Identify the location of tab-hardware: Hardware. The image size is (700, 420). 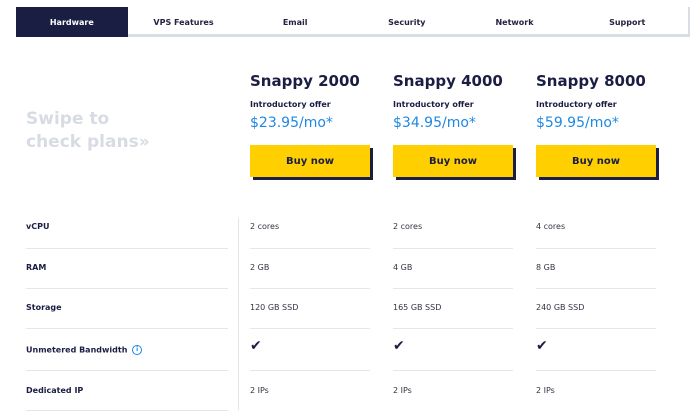
(72, 22).